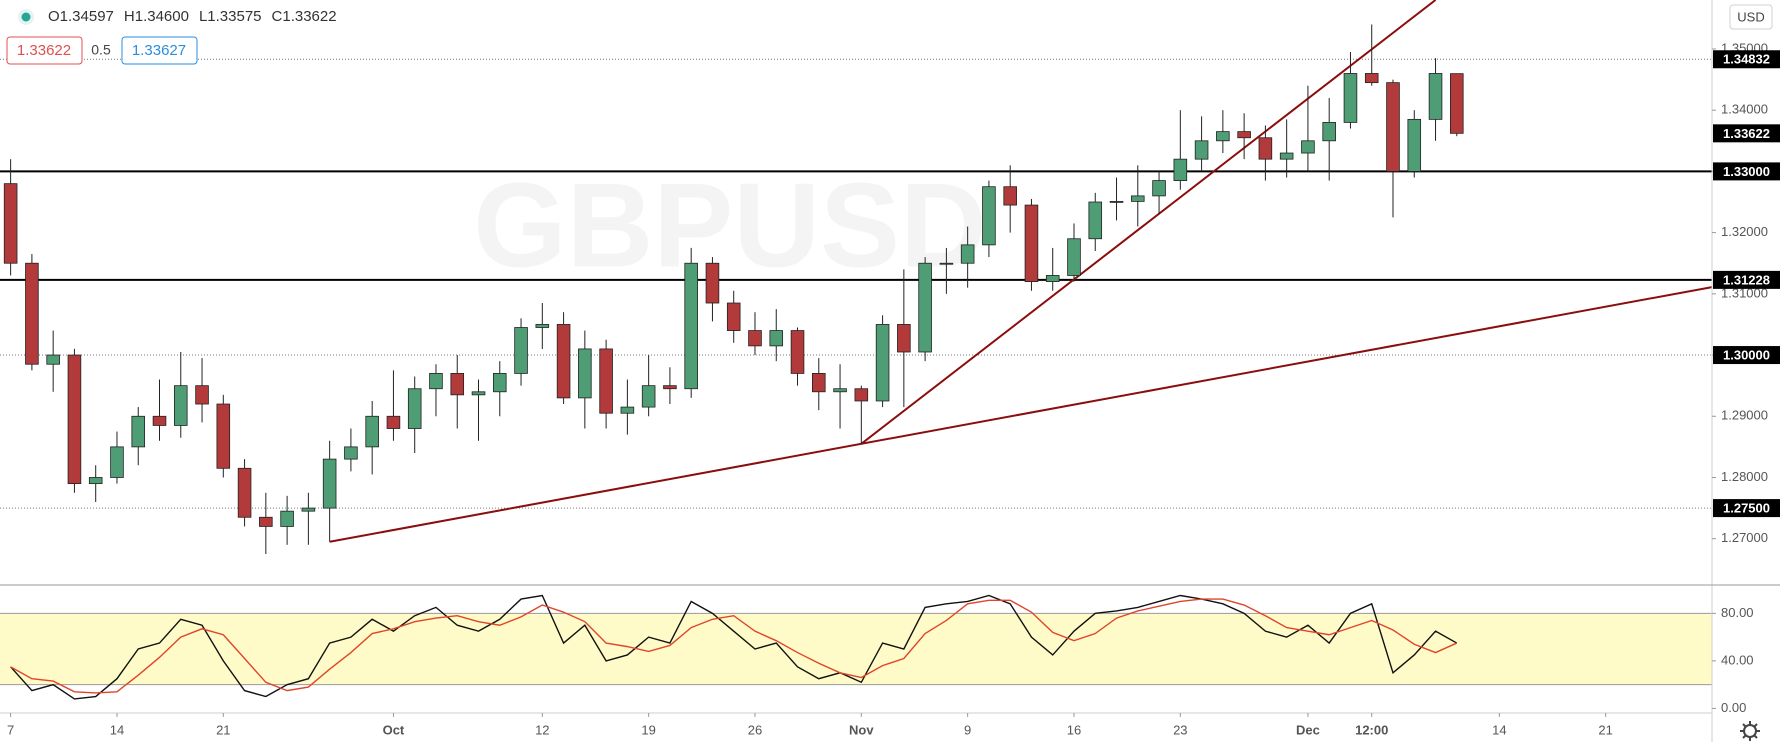  Describe the element at coordinates (156, 16) in the screenshot. I see `ohlc-value: H1.34600` at that location.